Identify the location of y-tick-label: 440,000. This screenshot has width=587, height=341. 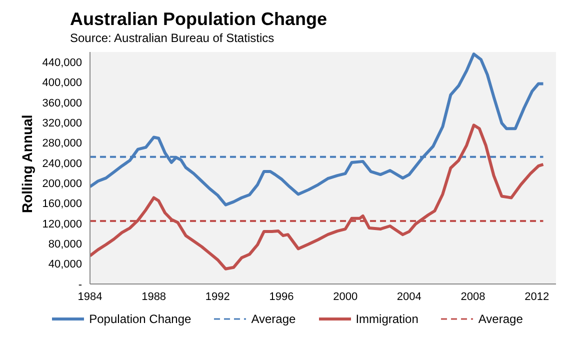
(62, 62).